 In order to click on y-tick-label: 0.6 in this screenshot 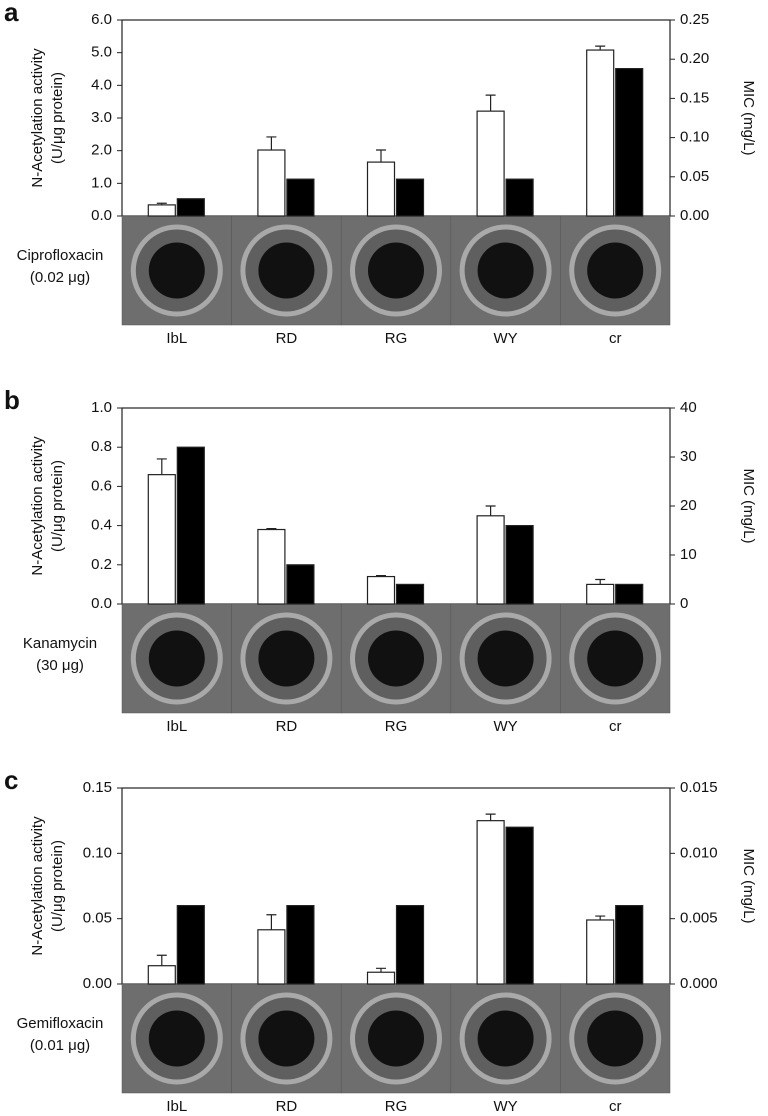, I will do `click(101, 485)`.